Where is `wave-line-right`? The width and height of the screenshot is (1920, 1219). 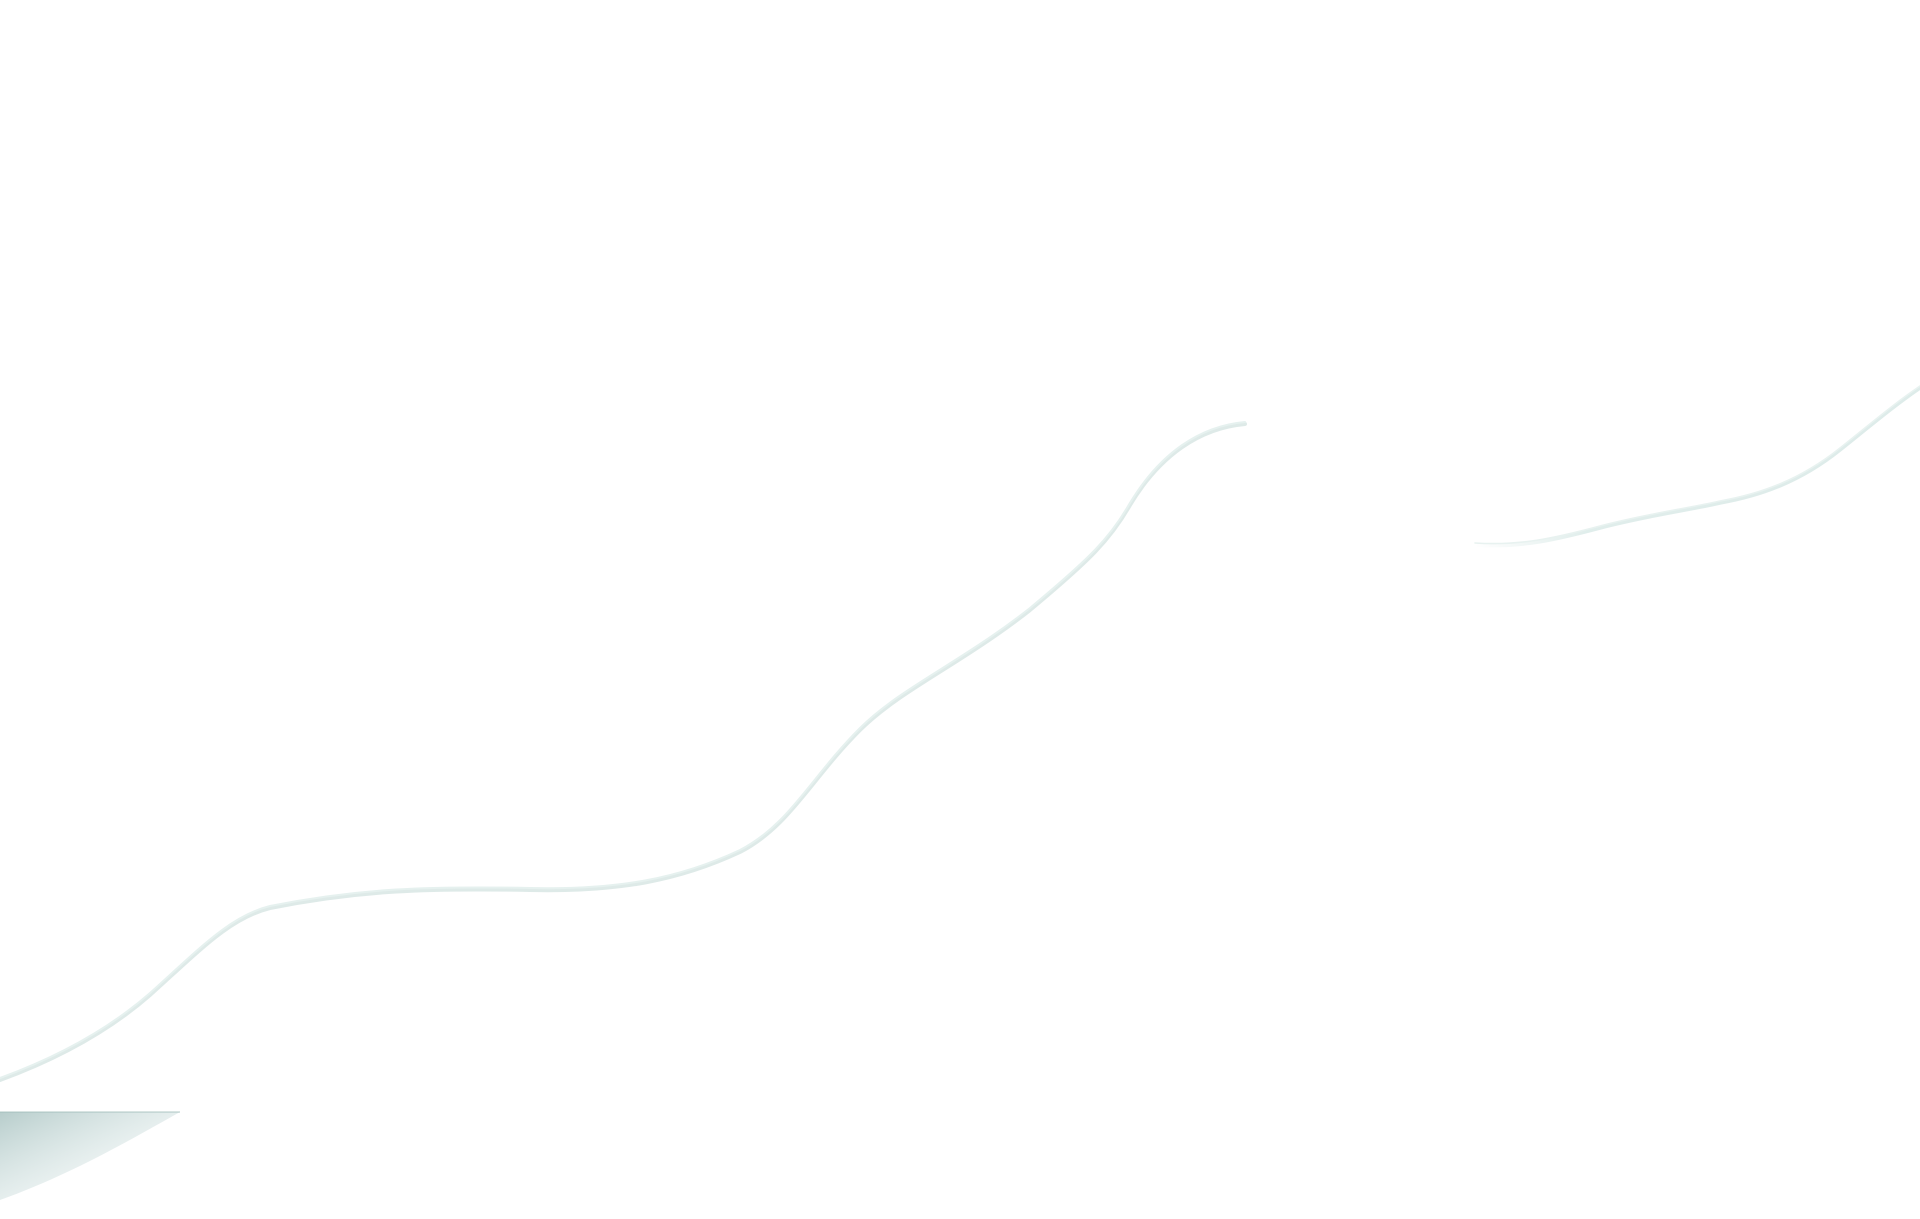
wave-line-right is located at coordinates (1697, 465).